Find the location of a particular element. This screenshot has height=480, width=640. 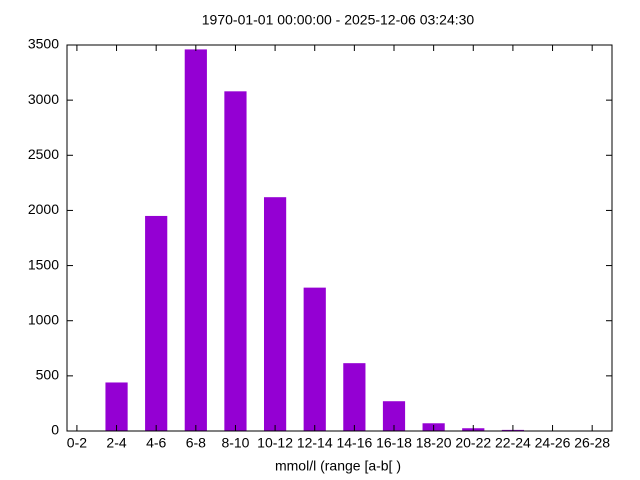

x-tick-label: 12-14 is located at coordinates (315, 443).